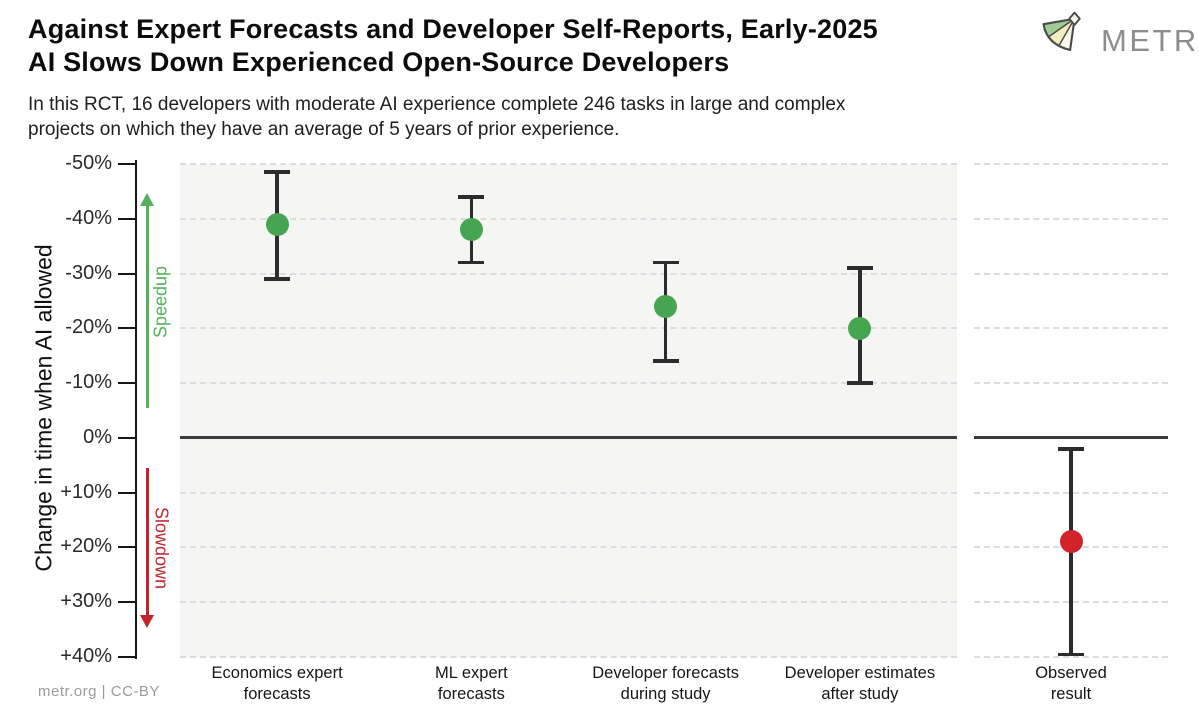 The image size is (1199, 721). Describe the element at coordinates (86, 656) in the screenshot. I see `y-axis-tick-label: +40%` at that location.